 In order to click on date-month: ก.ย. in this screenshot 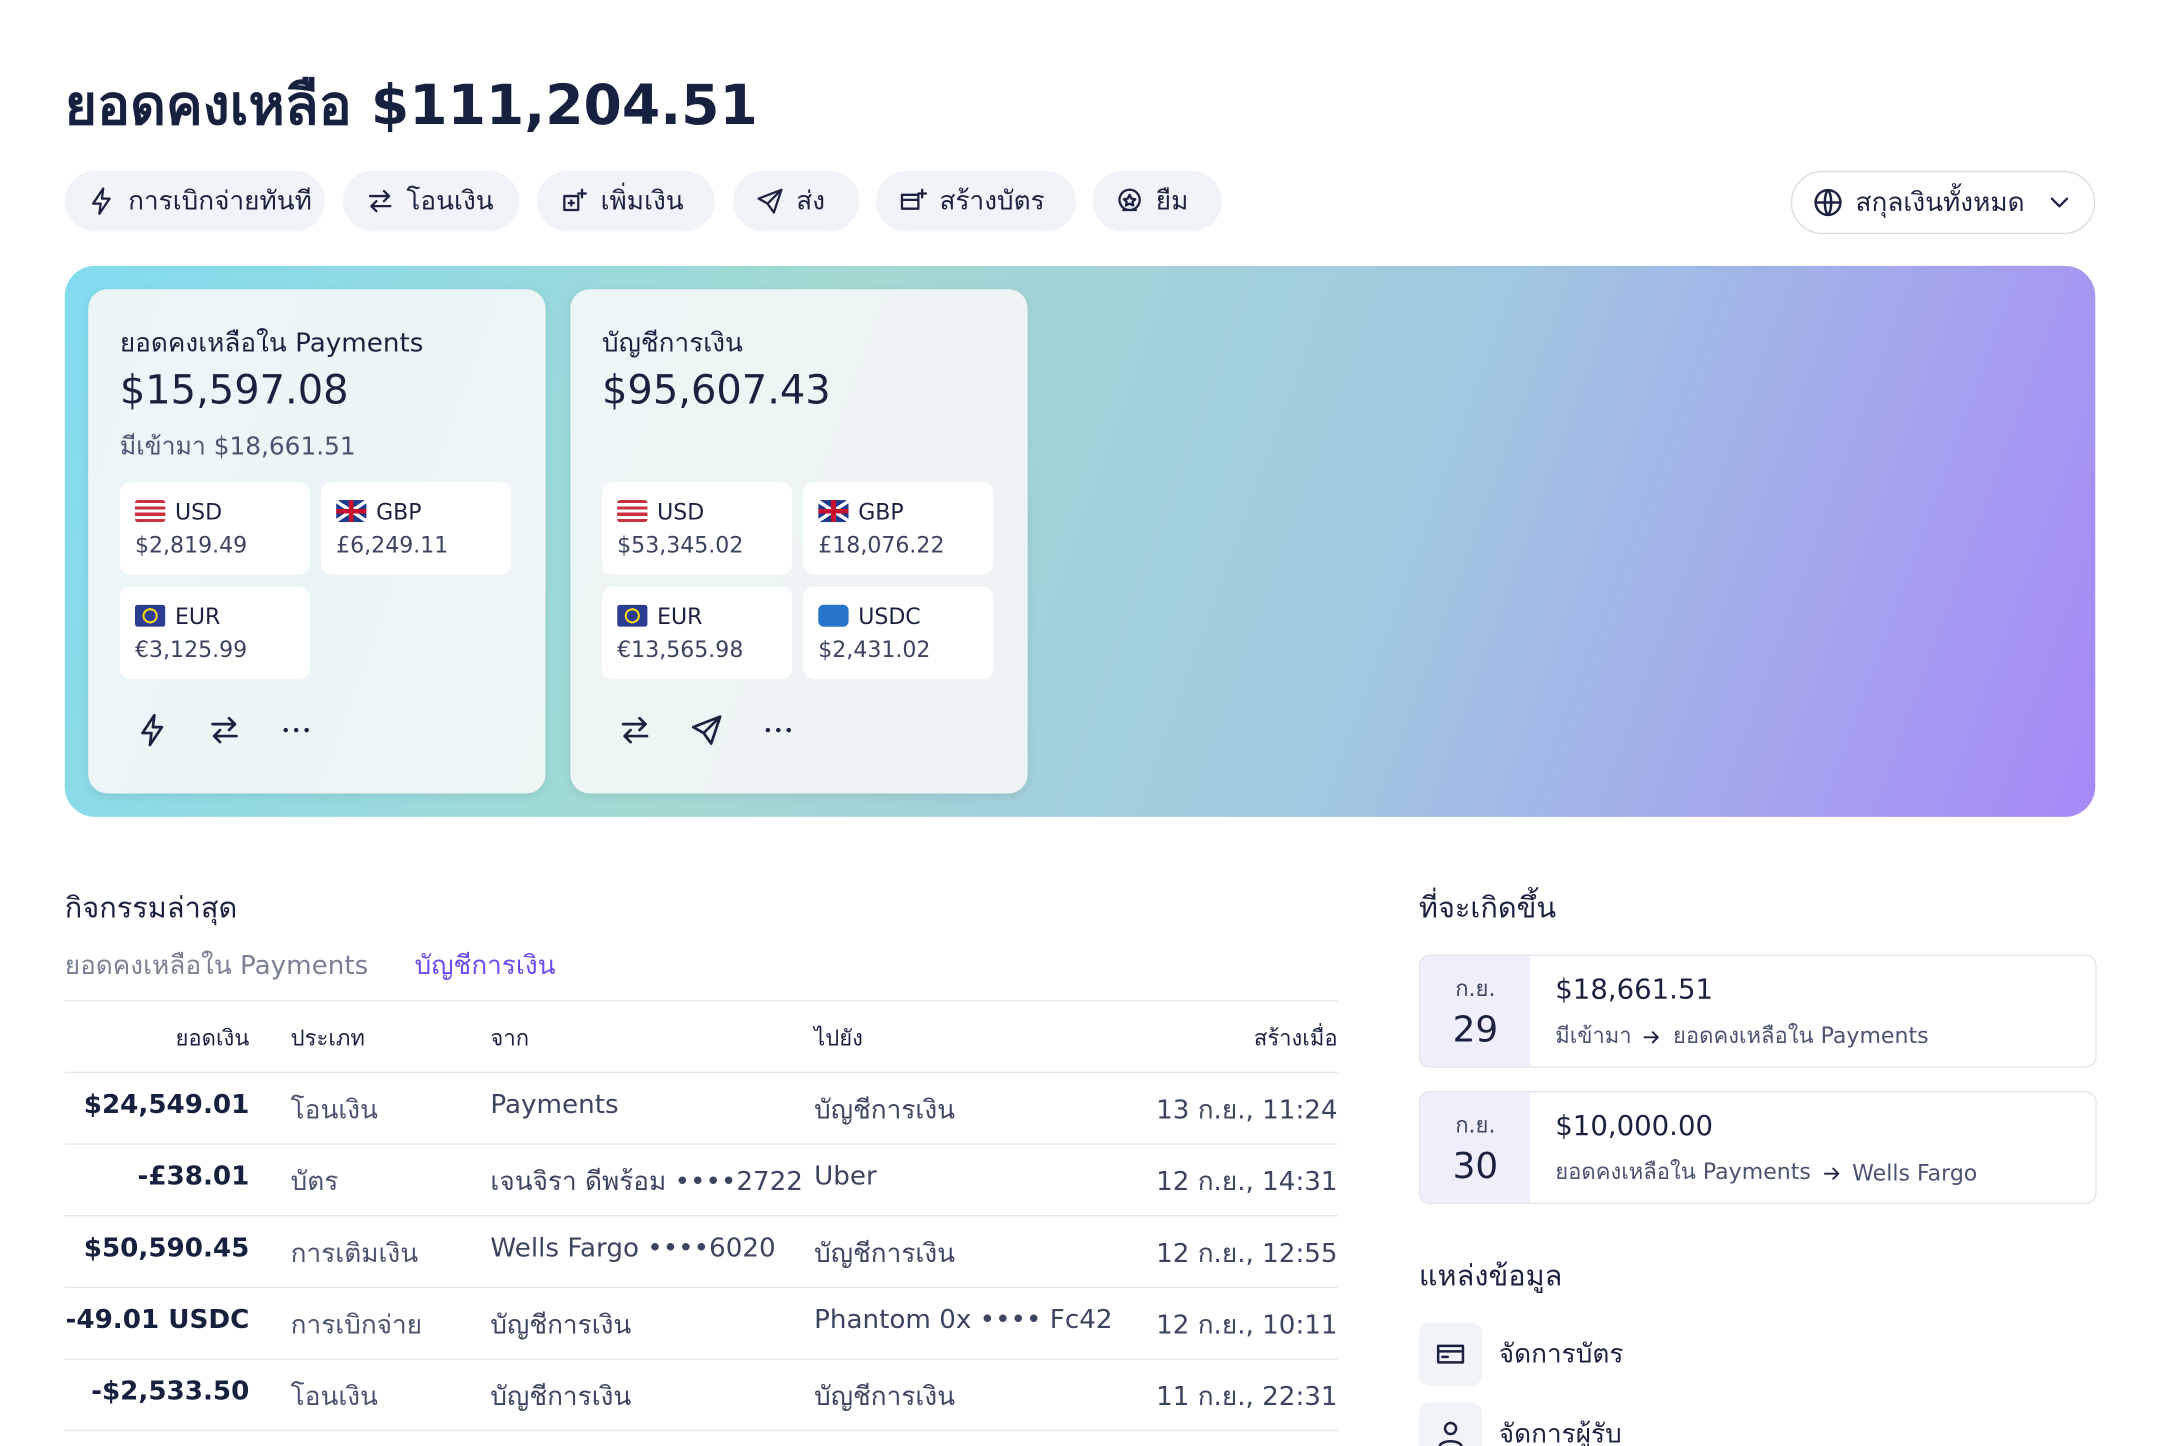, I will do `click(1475, 1124)`.